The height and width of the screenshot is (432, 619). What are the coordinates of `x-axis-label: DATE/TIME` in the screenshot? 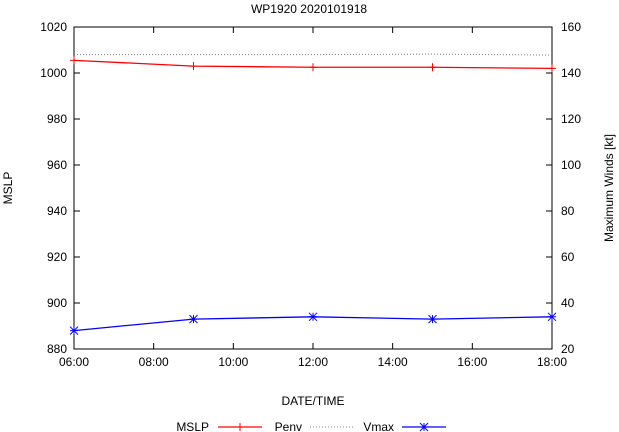 It's located at (312, 401).